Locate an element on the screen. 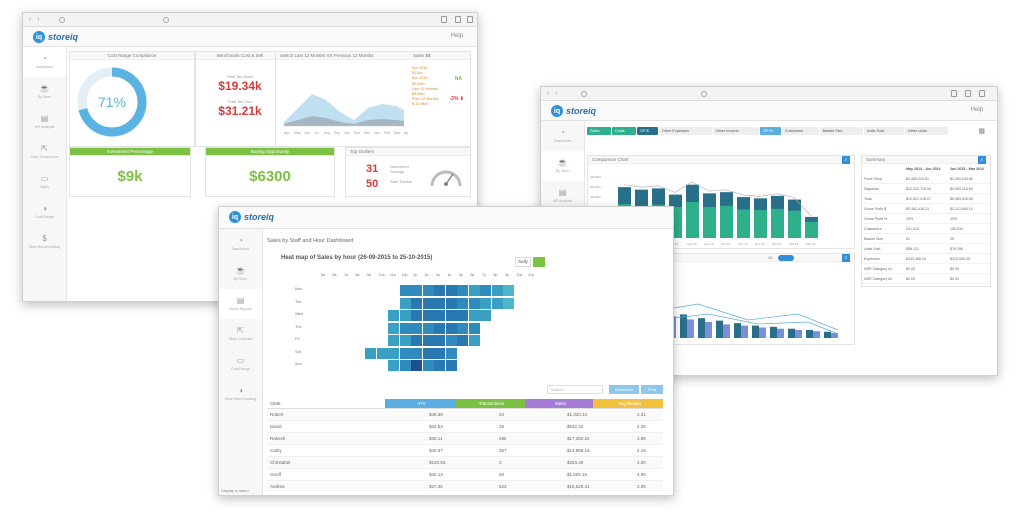 Image resolution: width=1024 pixels, height=517 pixels. table-row: Christabel $120.93 2 $253.49 4.00 is located at coordinates (465, 463).